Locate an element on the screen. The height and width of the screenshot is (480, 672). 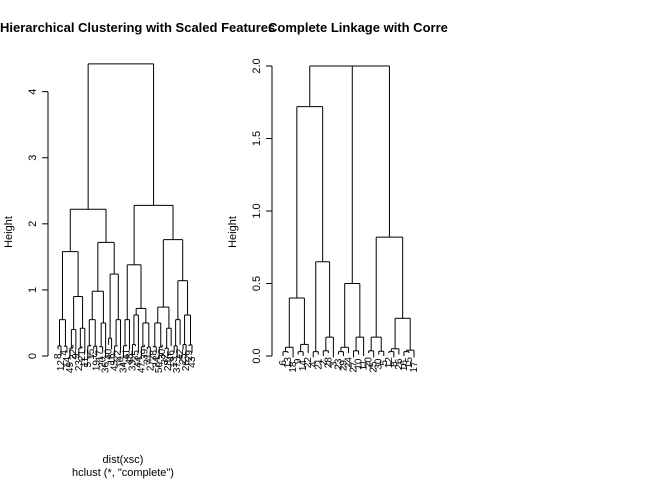
left-leaf-label: 12 is located at coordinates (61, 366).